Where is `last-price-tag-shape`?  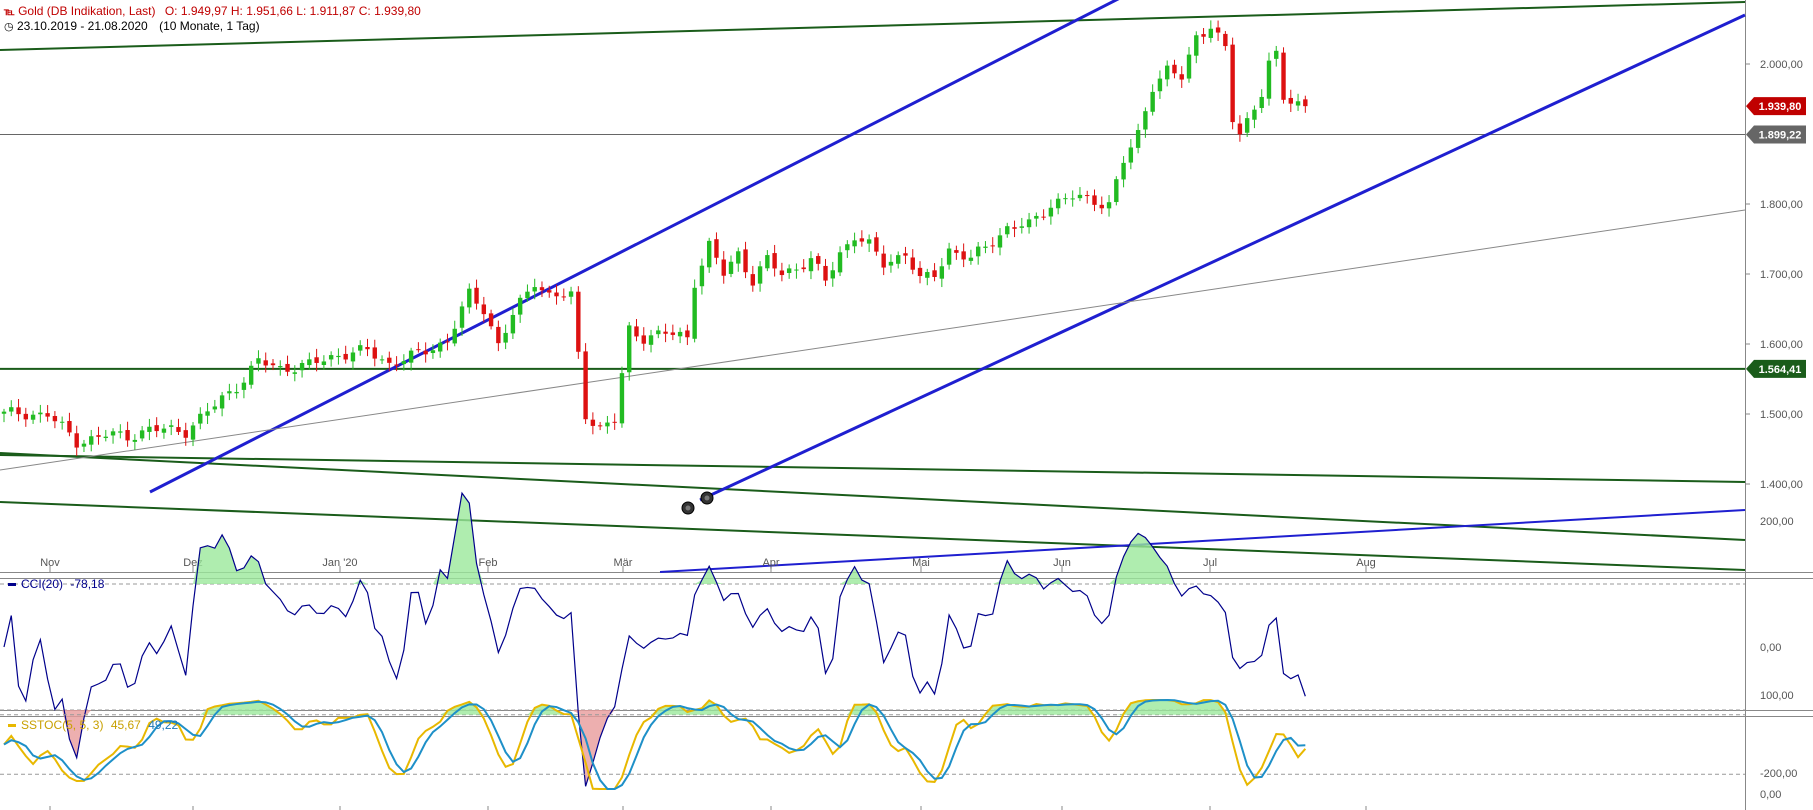
last-price-tag-shape is located at coordinates (1776, 106).